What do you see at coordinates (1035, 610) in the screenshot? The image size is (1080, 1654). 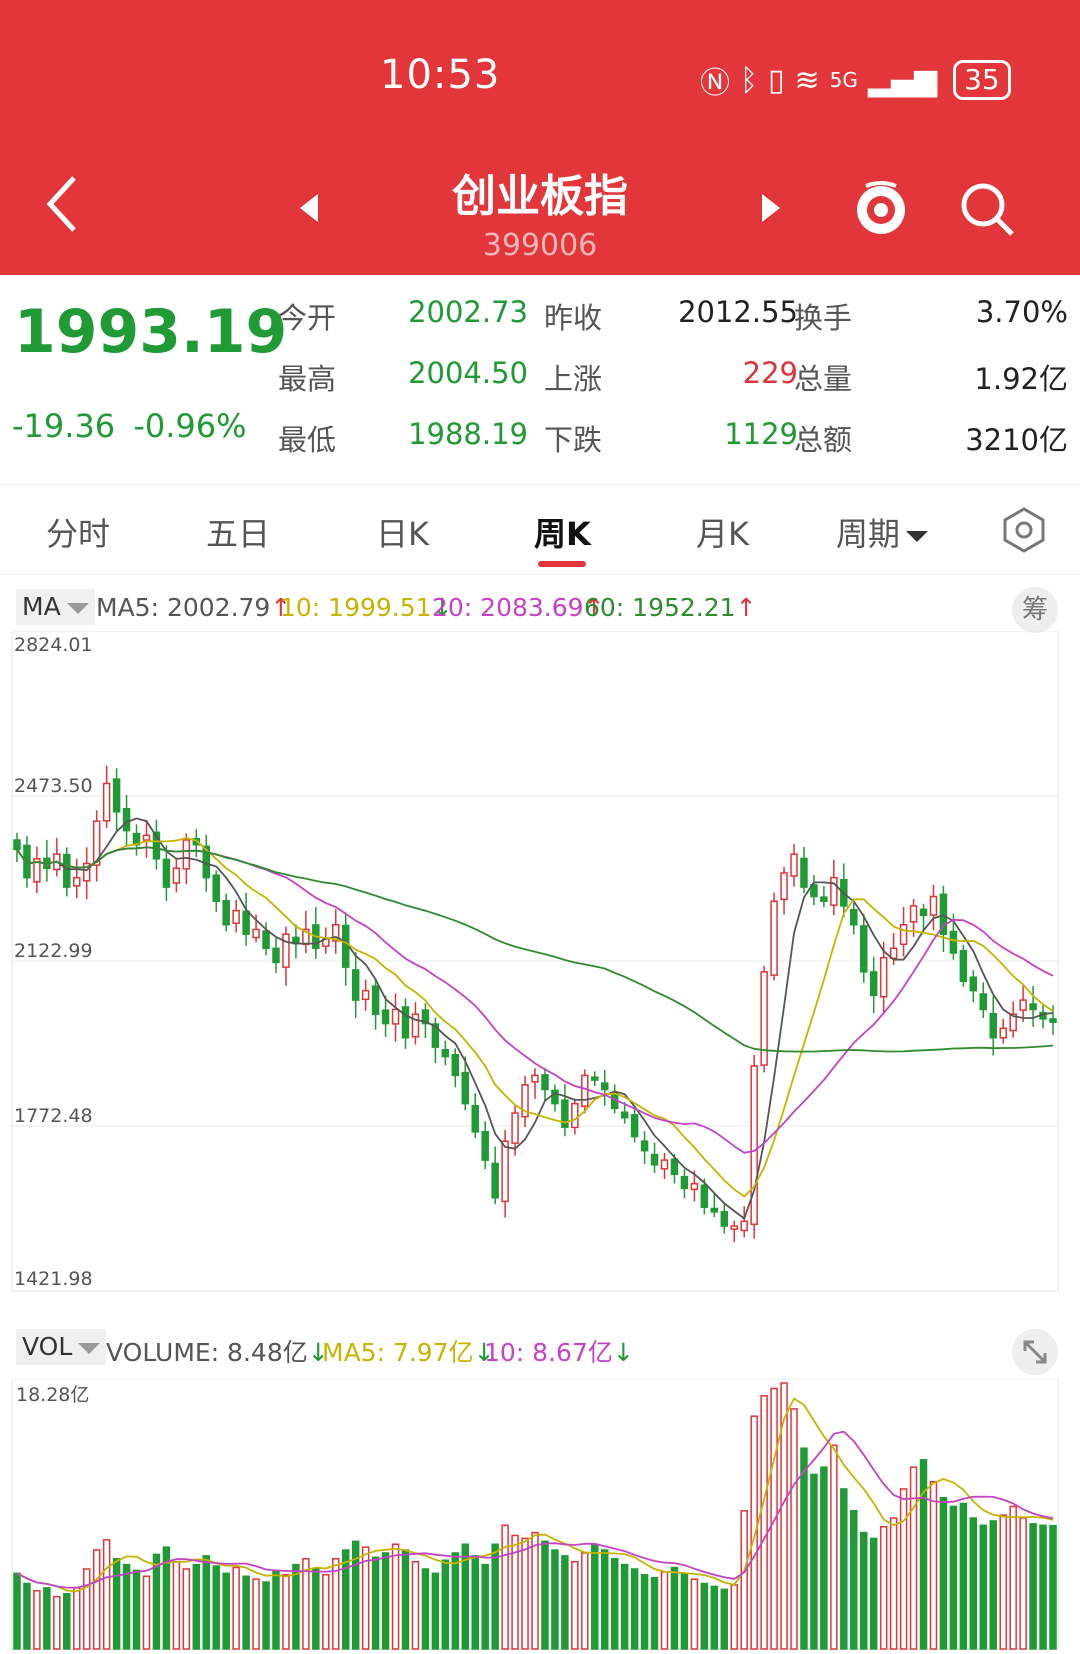 I see `chip-distribution-button: 筹` at bounding box center [1035, 610].